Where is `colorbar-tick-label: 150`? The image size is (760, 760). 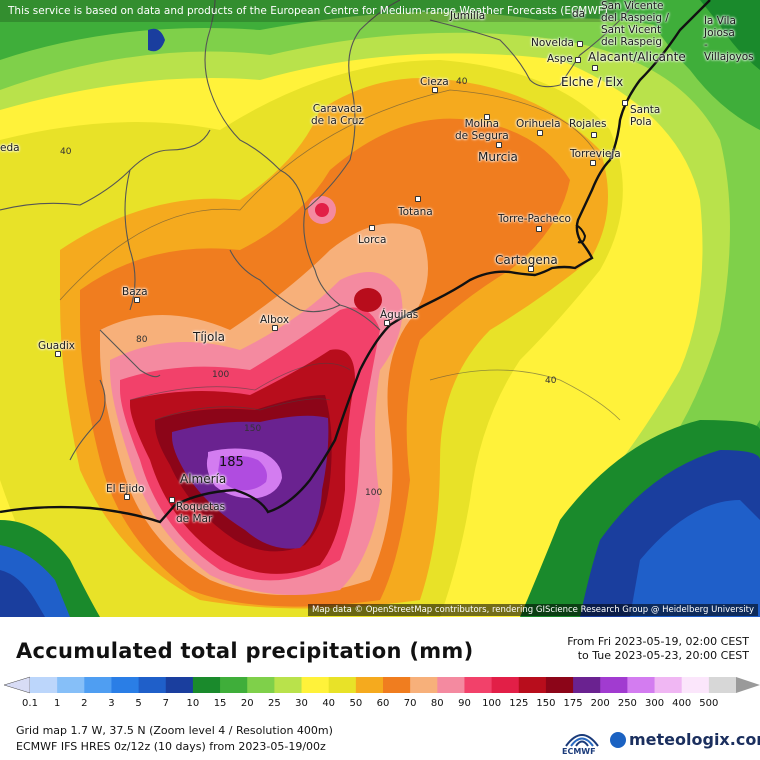
colorbar-tick-label: 150 is located at coordinates (546, 703).